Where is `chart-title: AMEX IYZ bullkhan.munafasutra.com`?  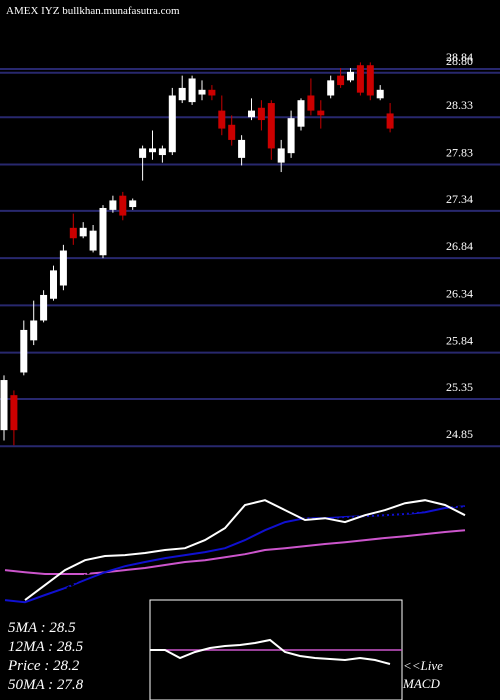
chart-title: AMEX IYZ bullkhan.munafasutra.com is located at coordinates (93, 11).